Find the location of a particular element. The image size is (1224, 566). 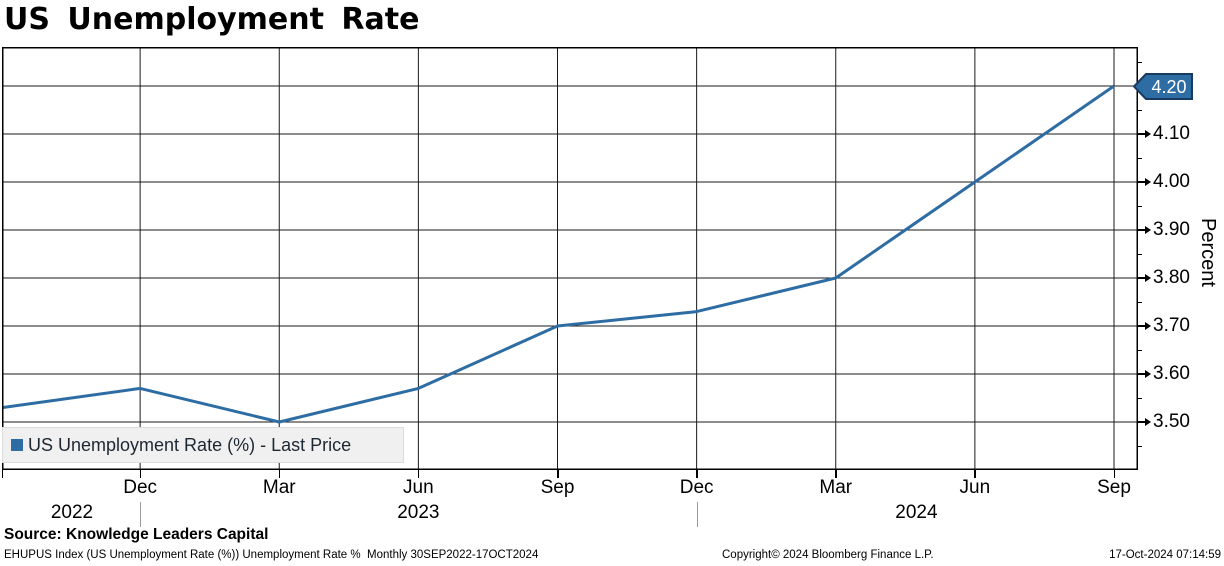

timestamp: 17-Oct-2024 07:14:59 is located at coordinates (1165, 555).